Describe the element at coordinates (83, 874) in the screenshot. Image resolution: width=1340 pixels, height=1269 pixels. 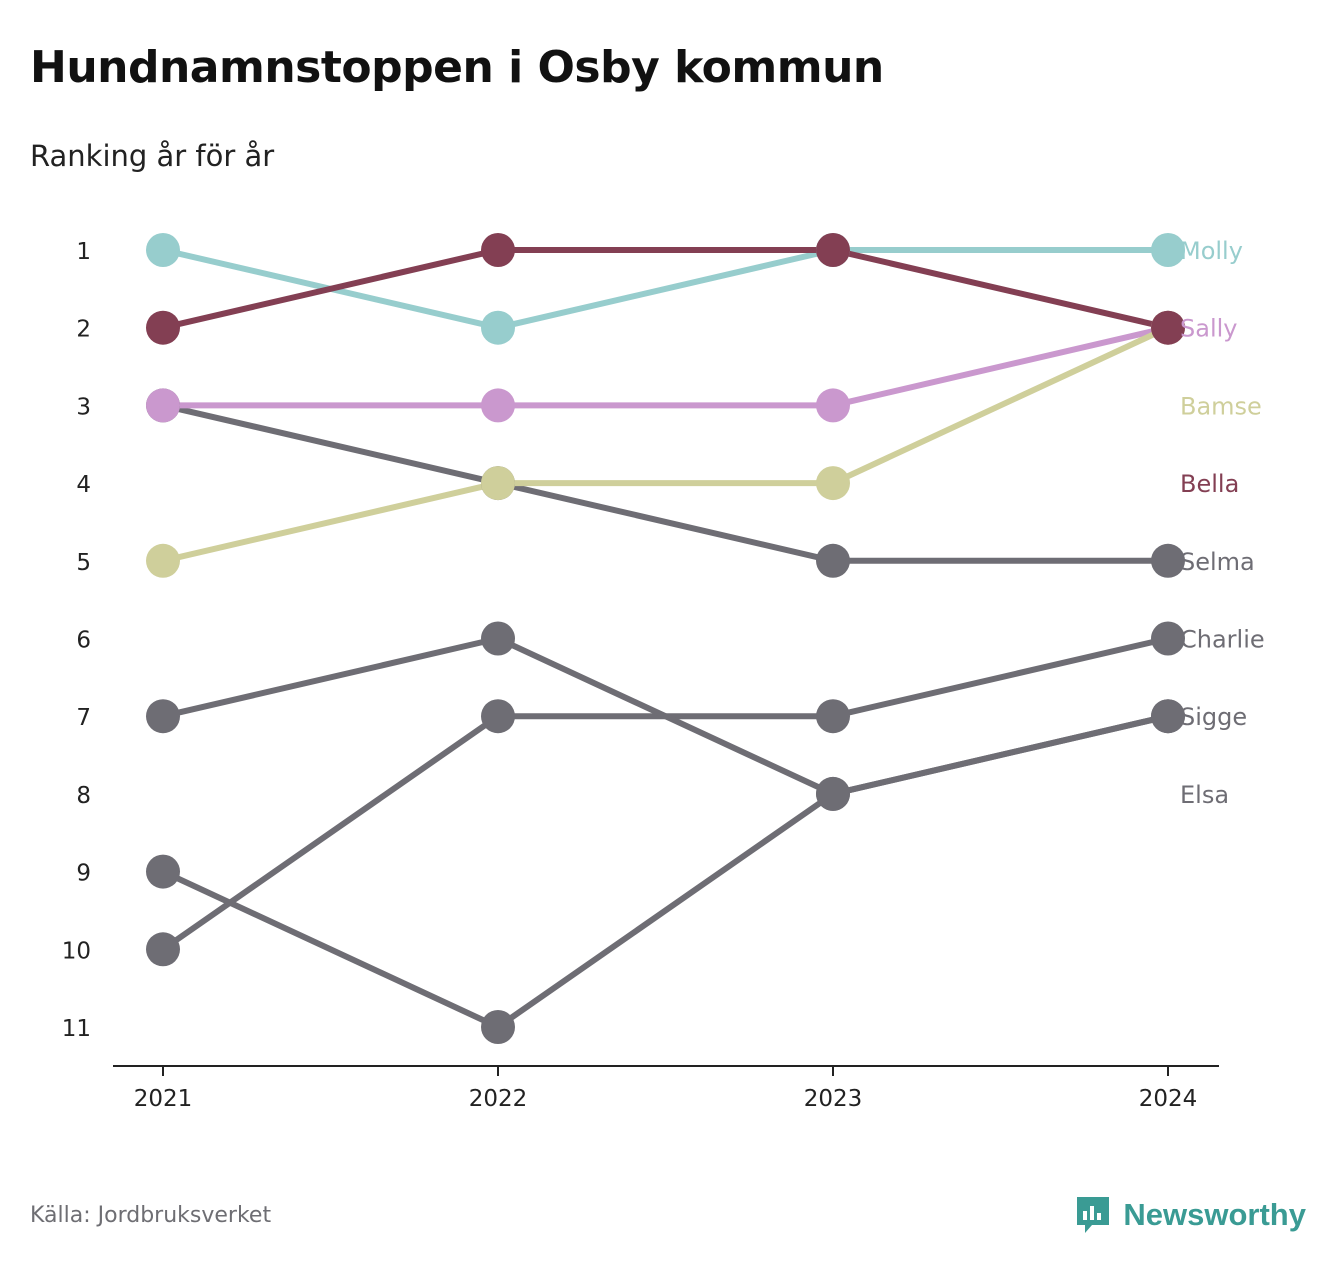
I see `y-tick-label: 9` at that location.